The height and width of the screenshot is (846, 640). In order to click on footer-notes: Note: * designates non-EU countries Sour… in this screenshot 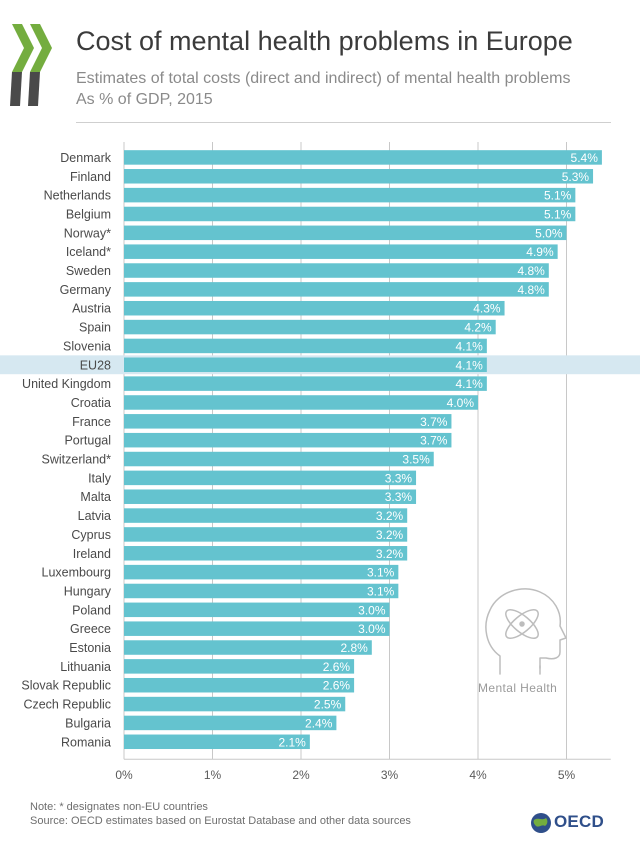, I will do `click(220, 814)`.